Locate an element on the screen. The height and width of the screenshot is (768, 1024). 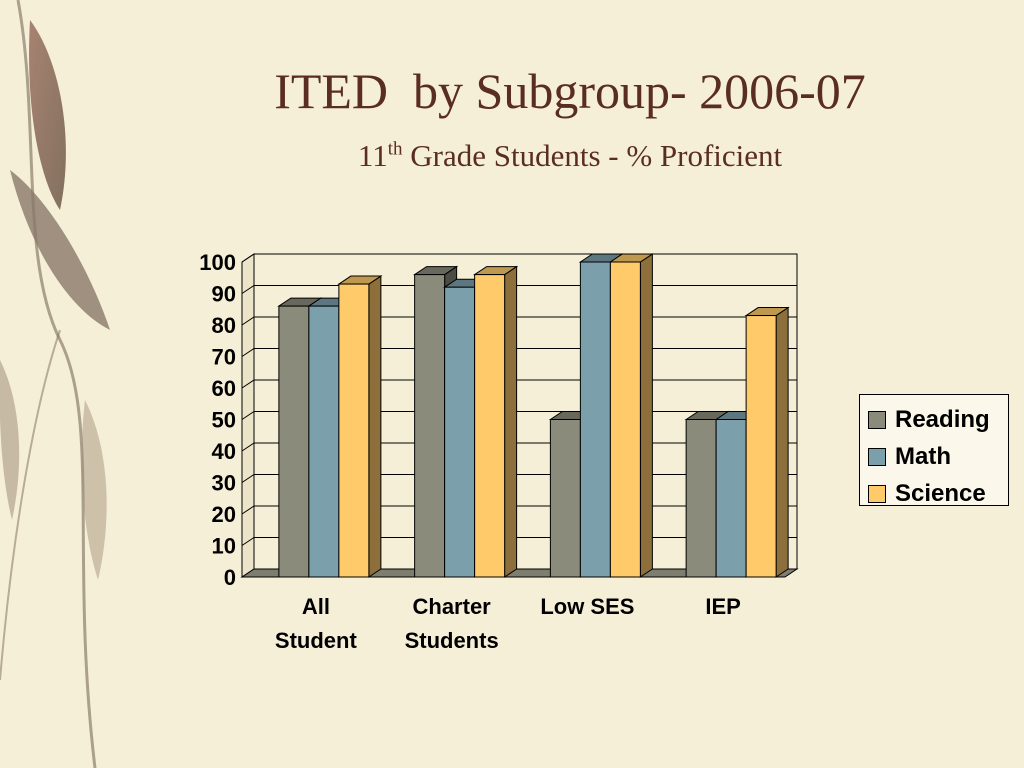
legend-label: Science is located at coordinates (940, 493).